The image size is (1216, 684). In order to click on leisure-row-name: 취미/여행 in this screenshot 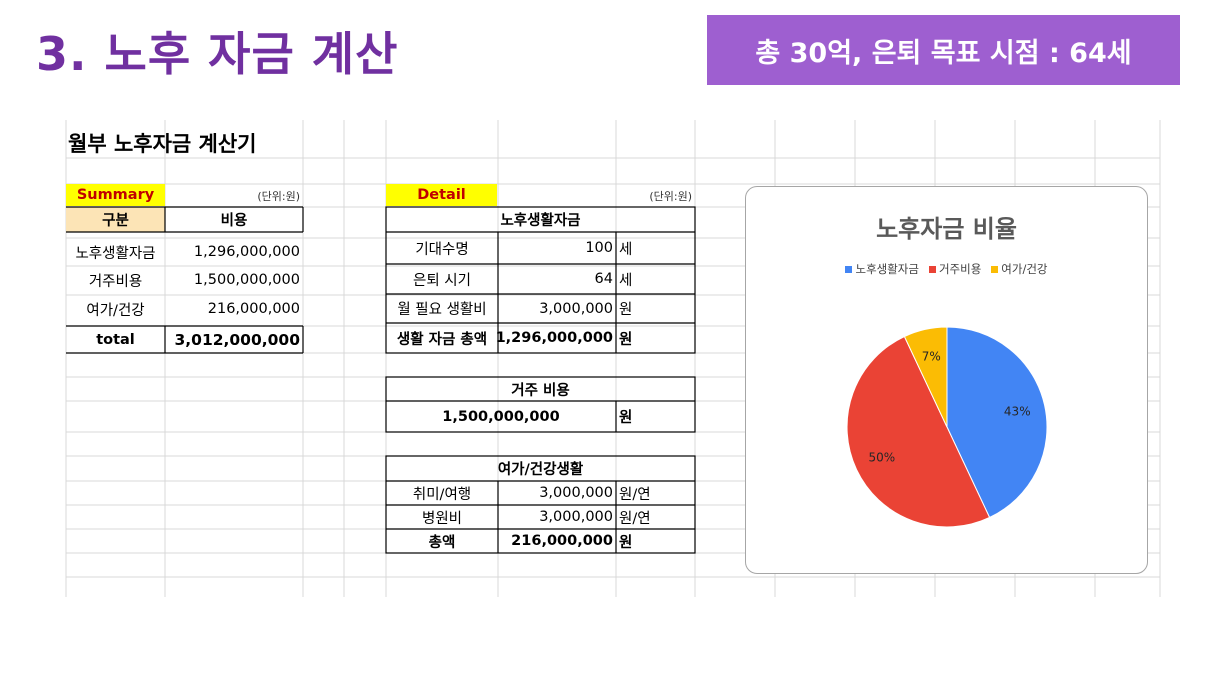, I will do `click(442, 494)`.